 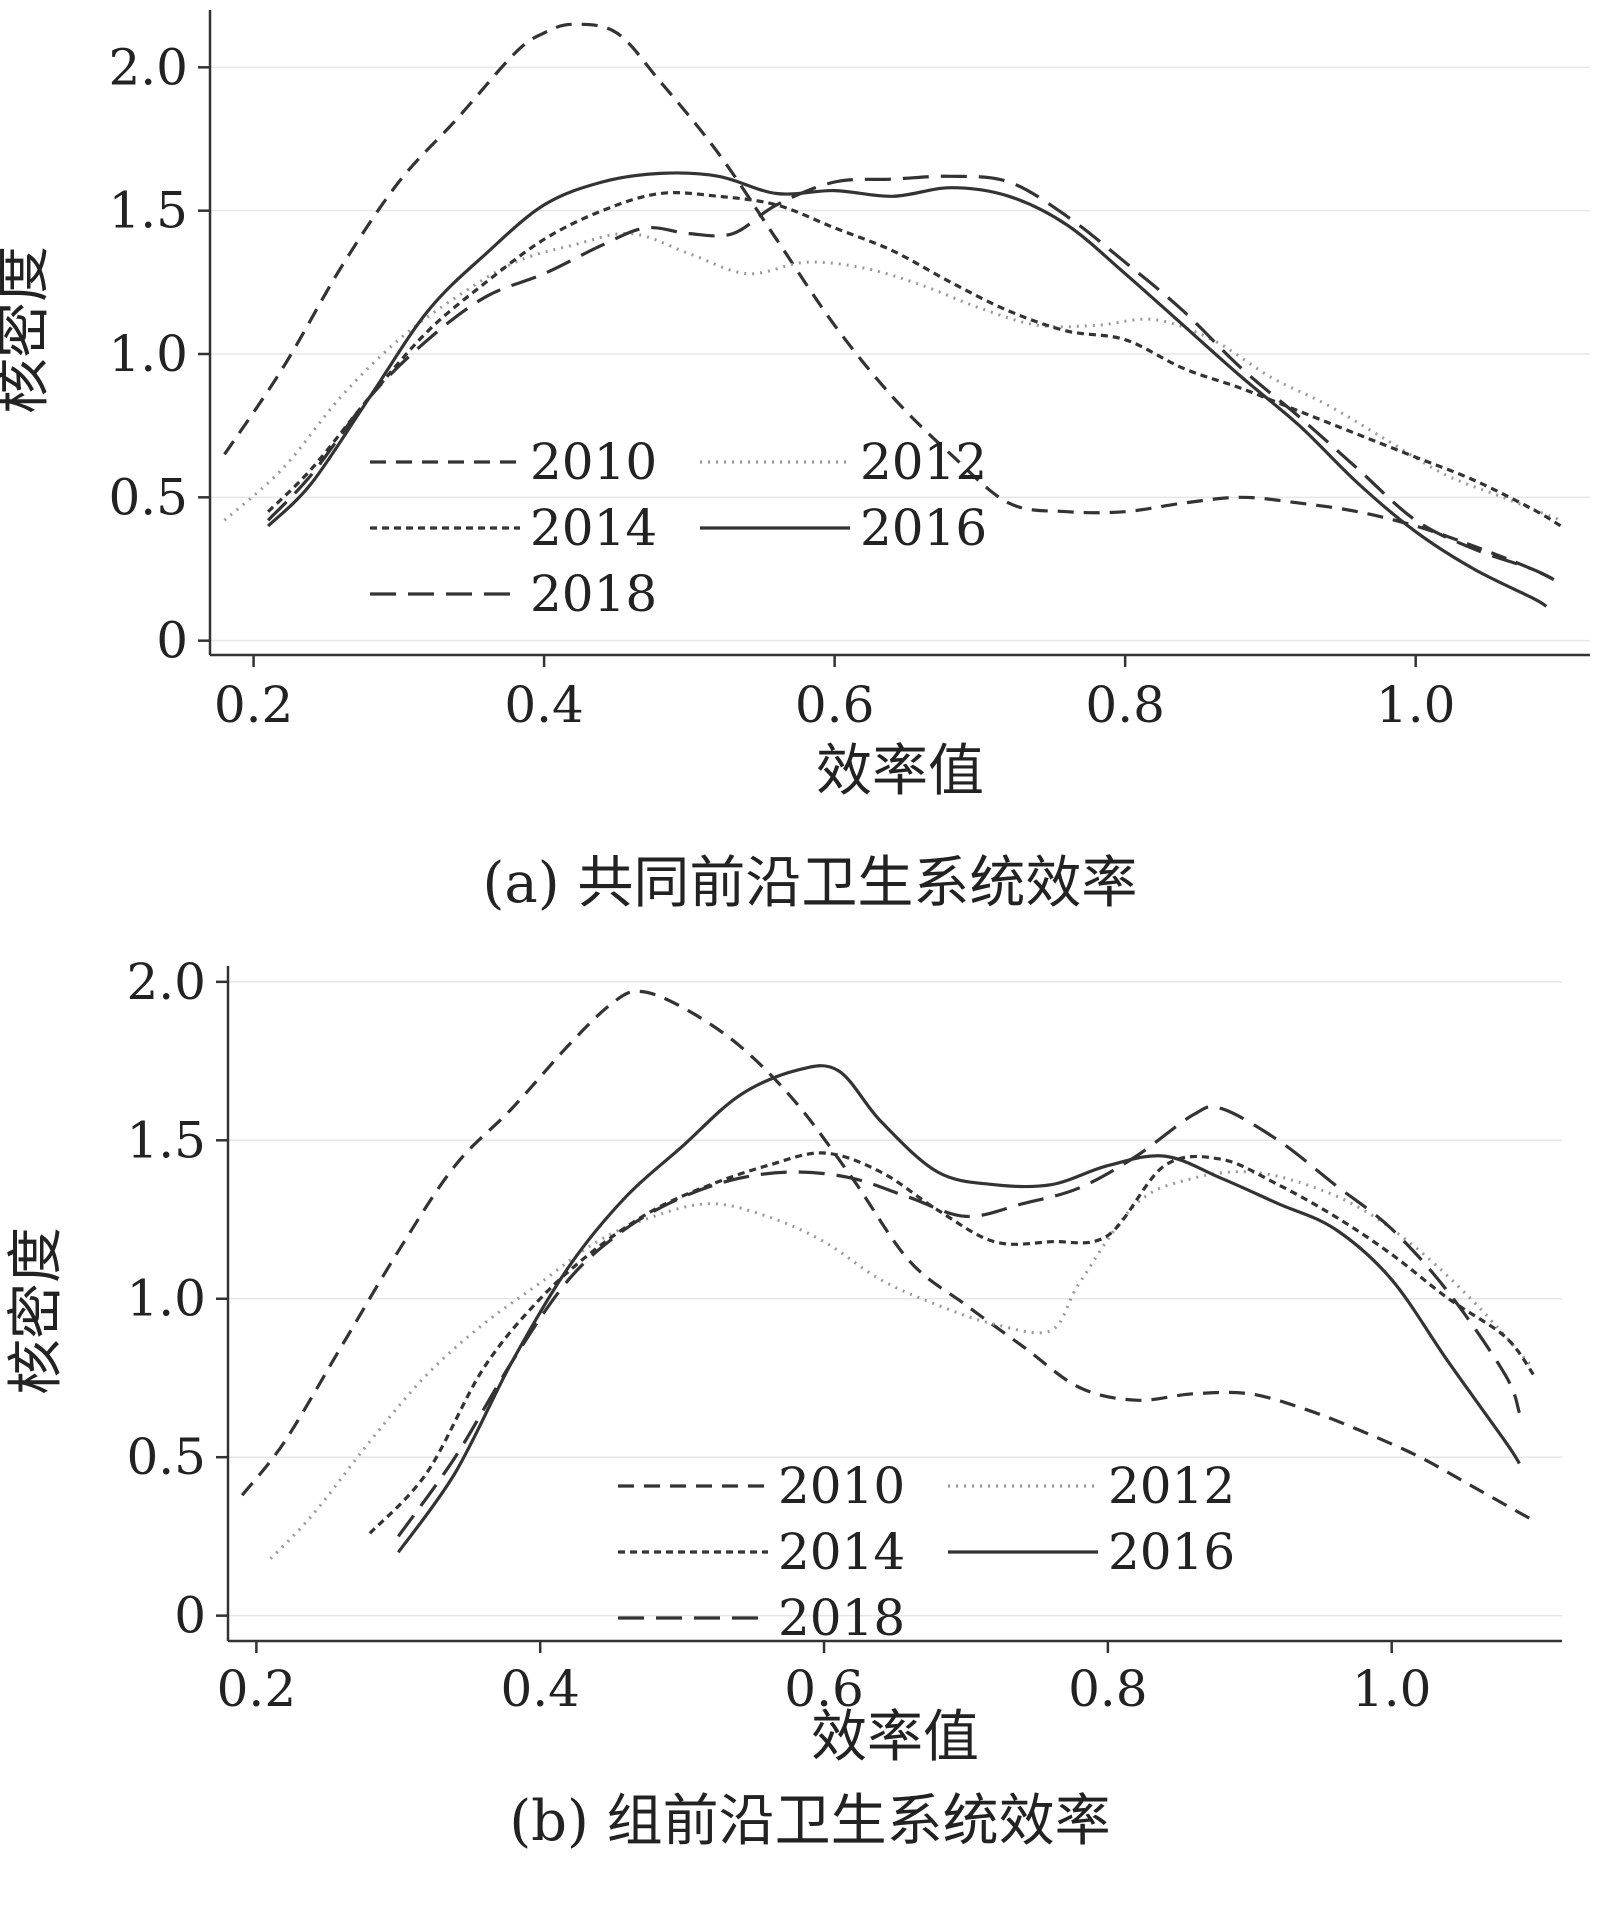 I want to click on chart-caption: (b) 组前沿卫生系统效率, so click(x=810, y=1821).